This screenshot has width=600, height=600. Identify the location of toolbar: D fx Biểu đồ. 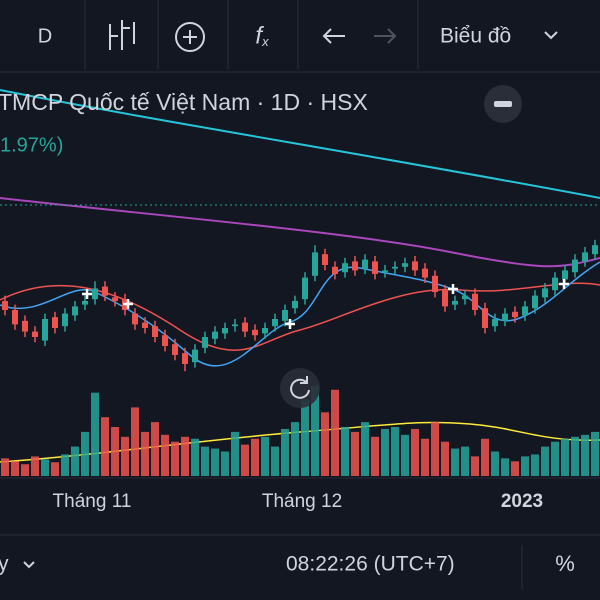
(300, 36).